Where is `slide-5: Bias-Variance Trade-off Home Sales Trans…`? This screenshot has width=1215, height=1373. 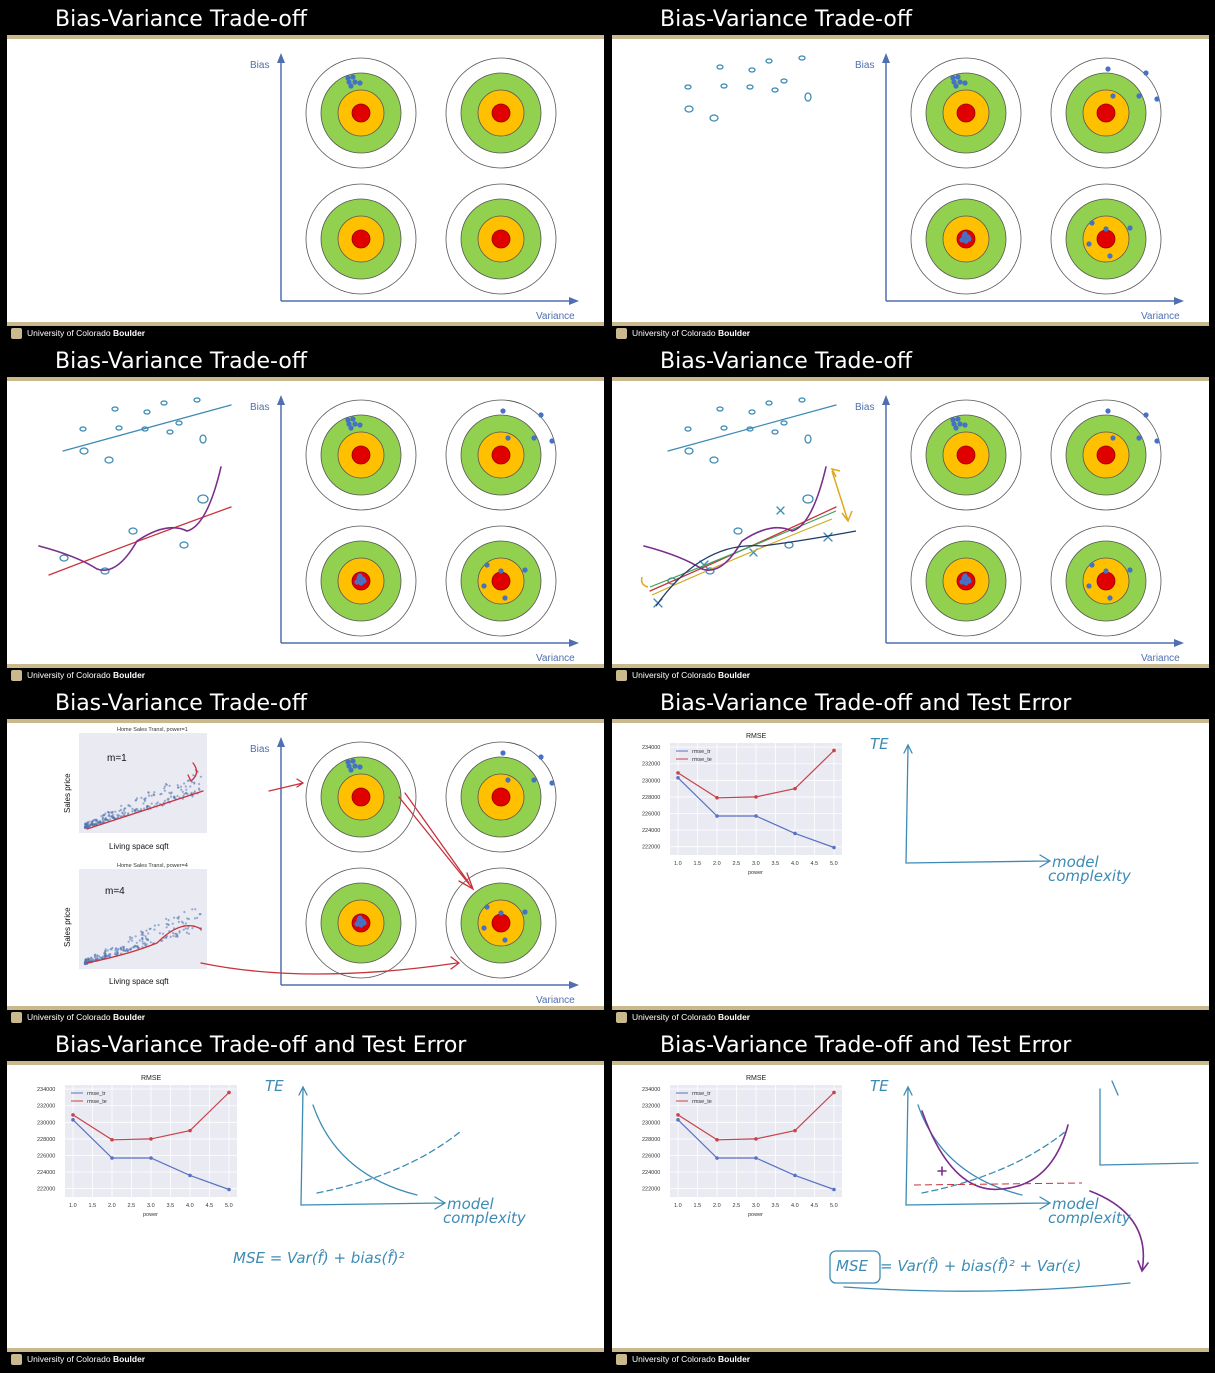
slide-5: Bias-Variance Trade-off Home Sales Trans… is located at coordinates (305, 857).